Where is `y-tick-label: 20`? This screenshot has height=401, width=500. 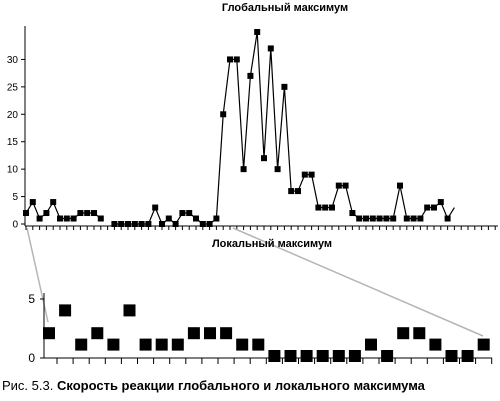 y-tick-label: 20 is located at coordinates (13, 115).